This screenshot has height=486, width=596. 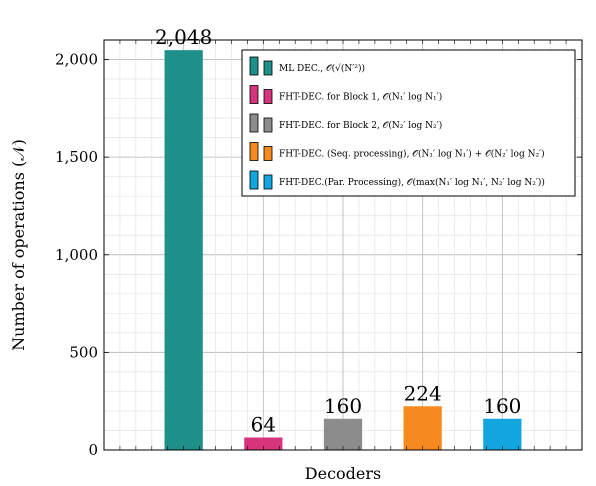 I want to click on bar-value-label: 2,048, so click(x=183, y=37).